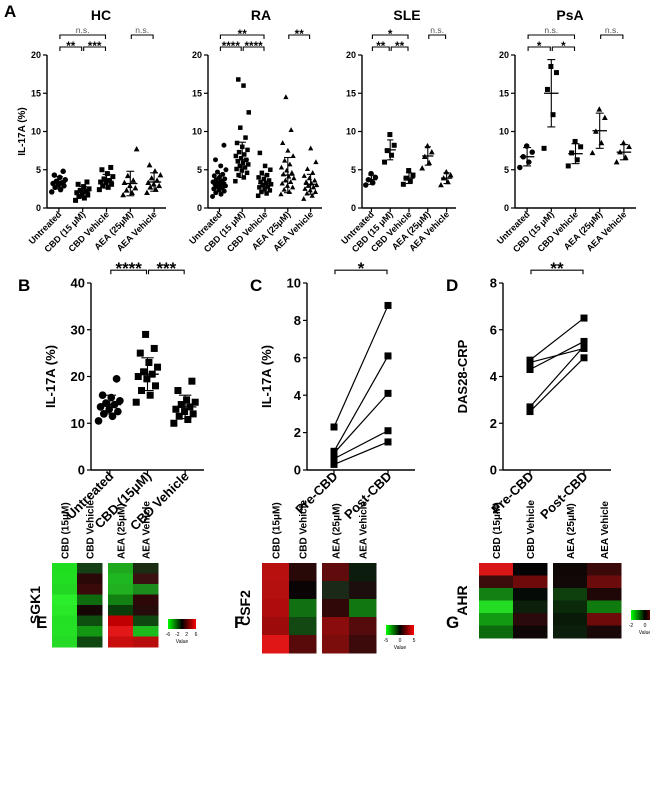  Describe the element at coordinates (452, 285) in the screenshot. I see `panel-letter-D: D` at that location.